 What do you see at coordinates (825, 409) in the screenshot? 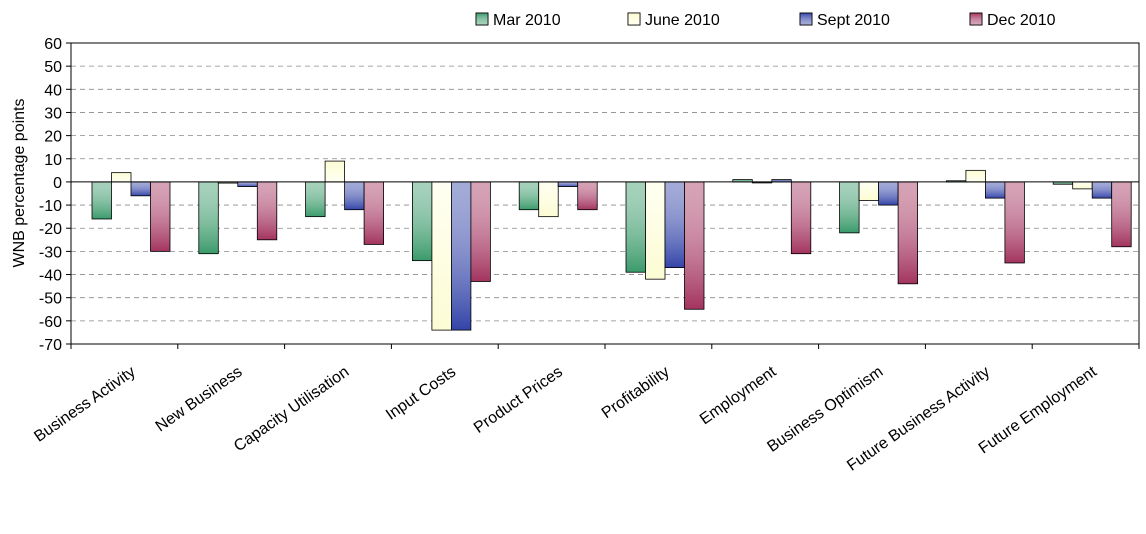
I see `x-tick-label: Business Optimism` at bounding box center [825, 409].